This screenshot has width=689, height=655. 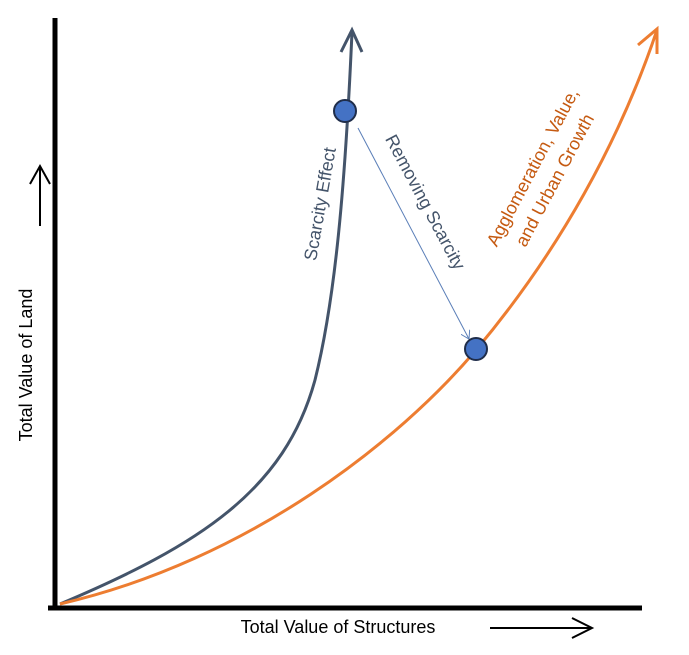 I want to click on y-direction-arrow, so click(x=40, y=194).